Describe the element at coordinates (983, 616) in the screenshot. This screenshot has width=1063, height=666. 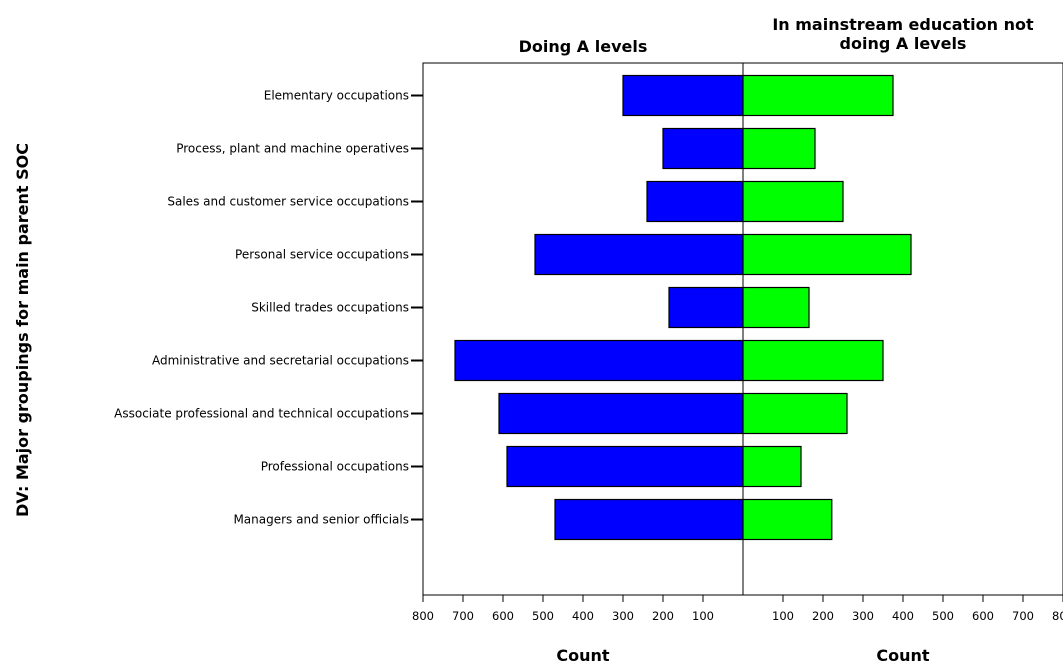
I see `right-x-tick-label: 600` at that location.